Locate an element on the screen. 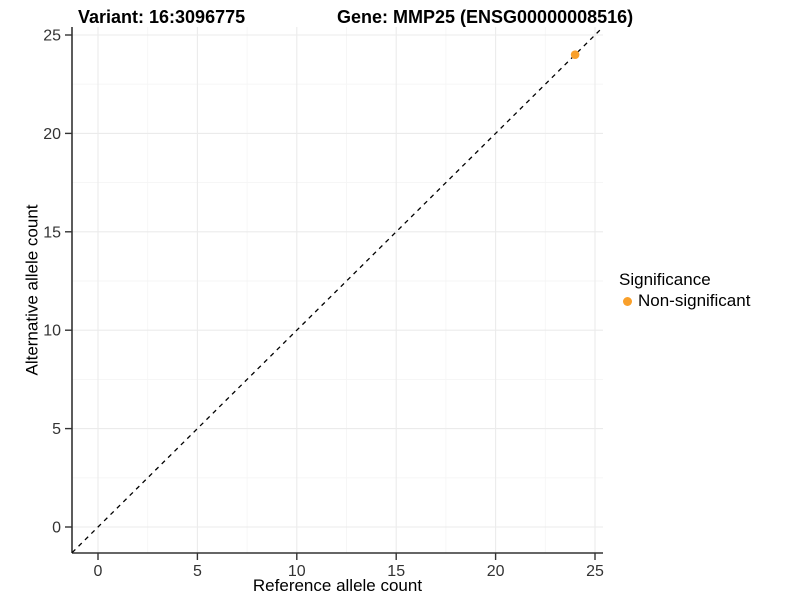 This screenshot has height=600, width=800. y-tick-label: 10 is located at coordinates (52, 331).